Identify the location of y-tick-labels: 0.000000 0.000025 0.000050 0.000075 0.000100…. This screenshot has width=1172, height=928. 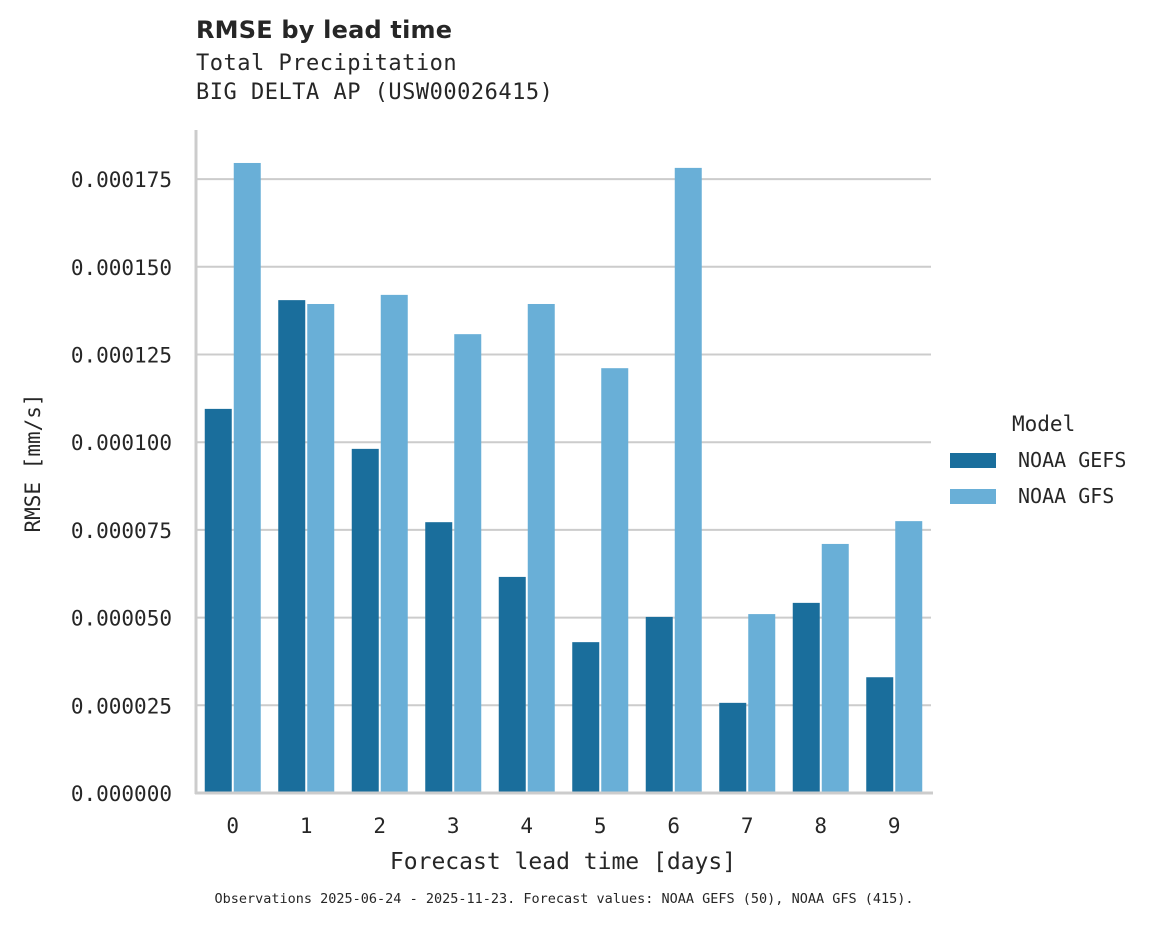
(121, 487).